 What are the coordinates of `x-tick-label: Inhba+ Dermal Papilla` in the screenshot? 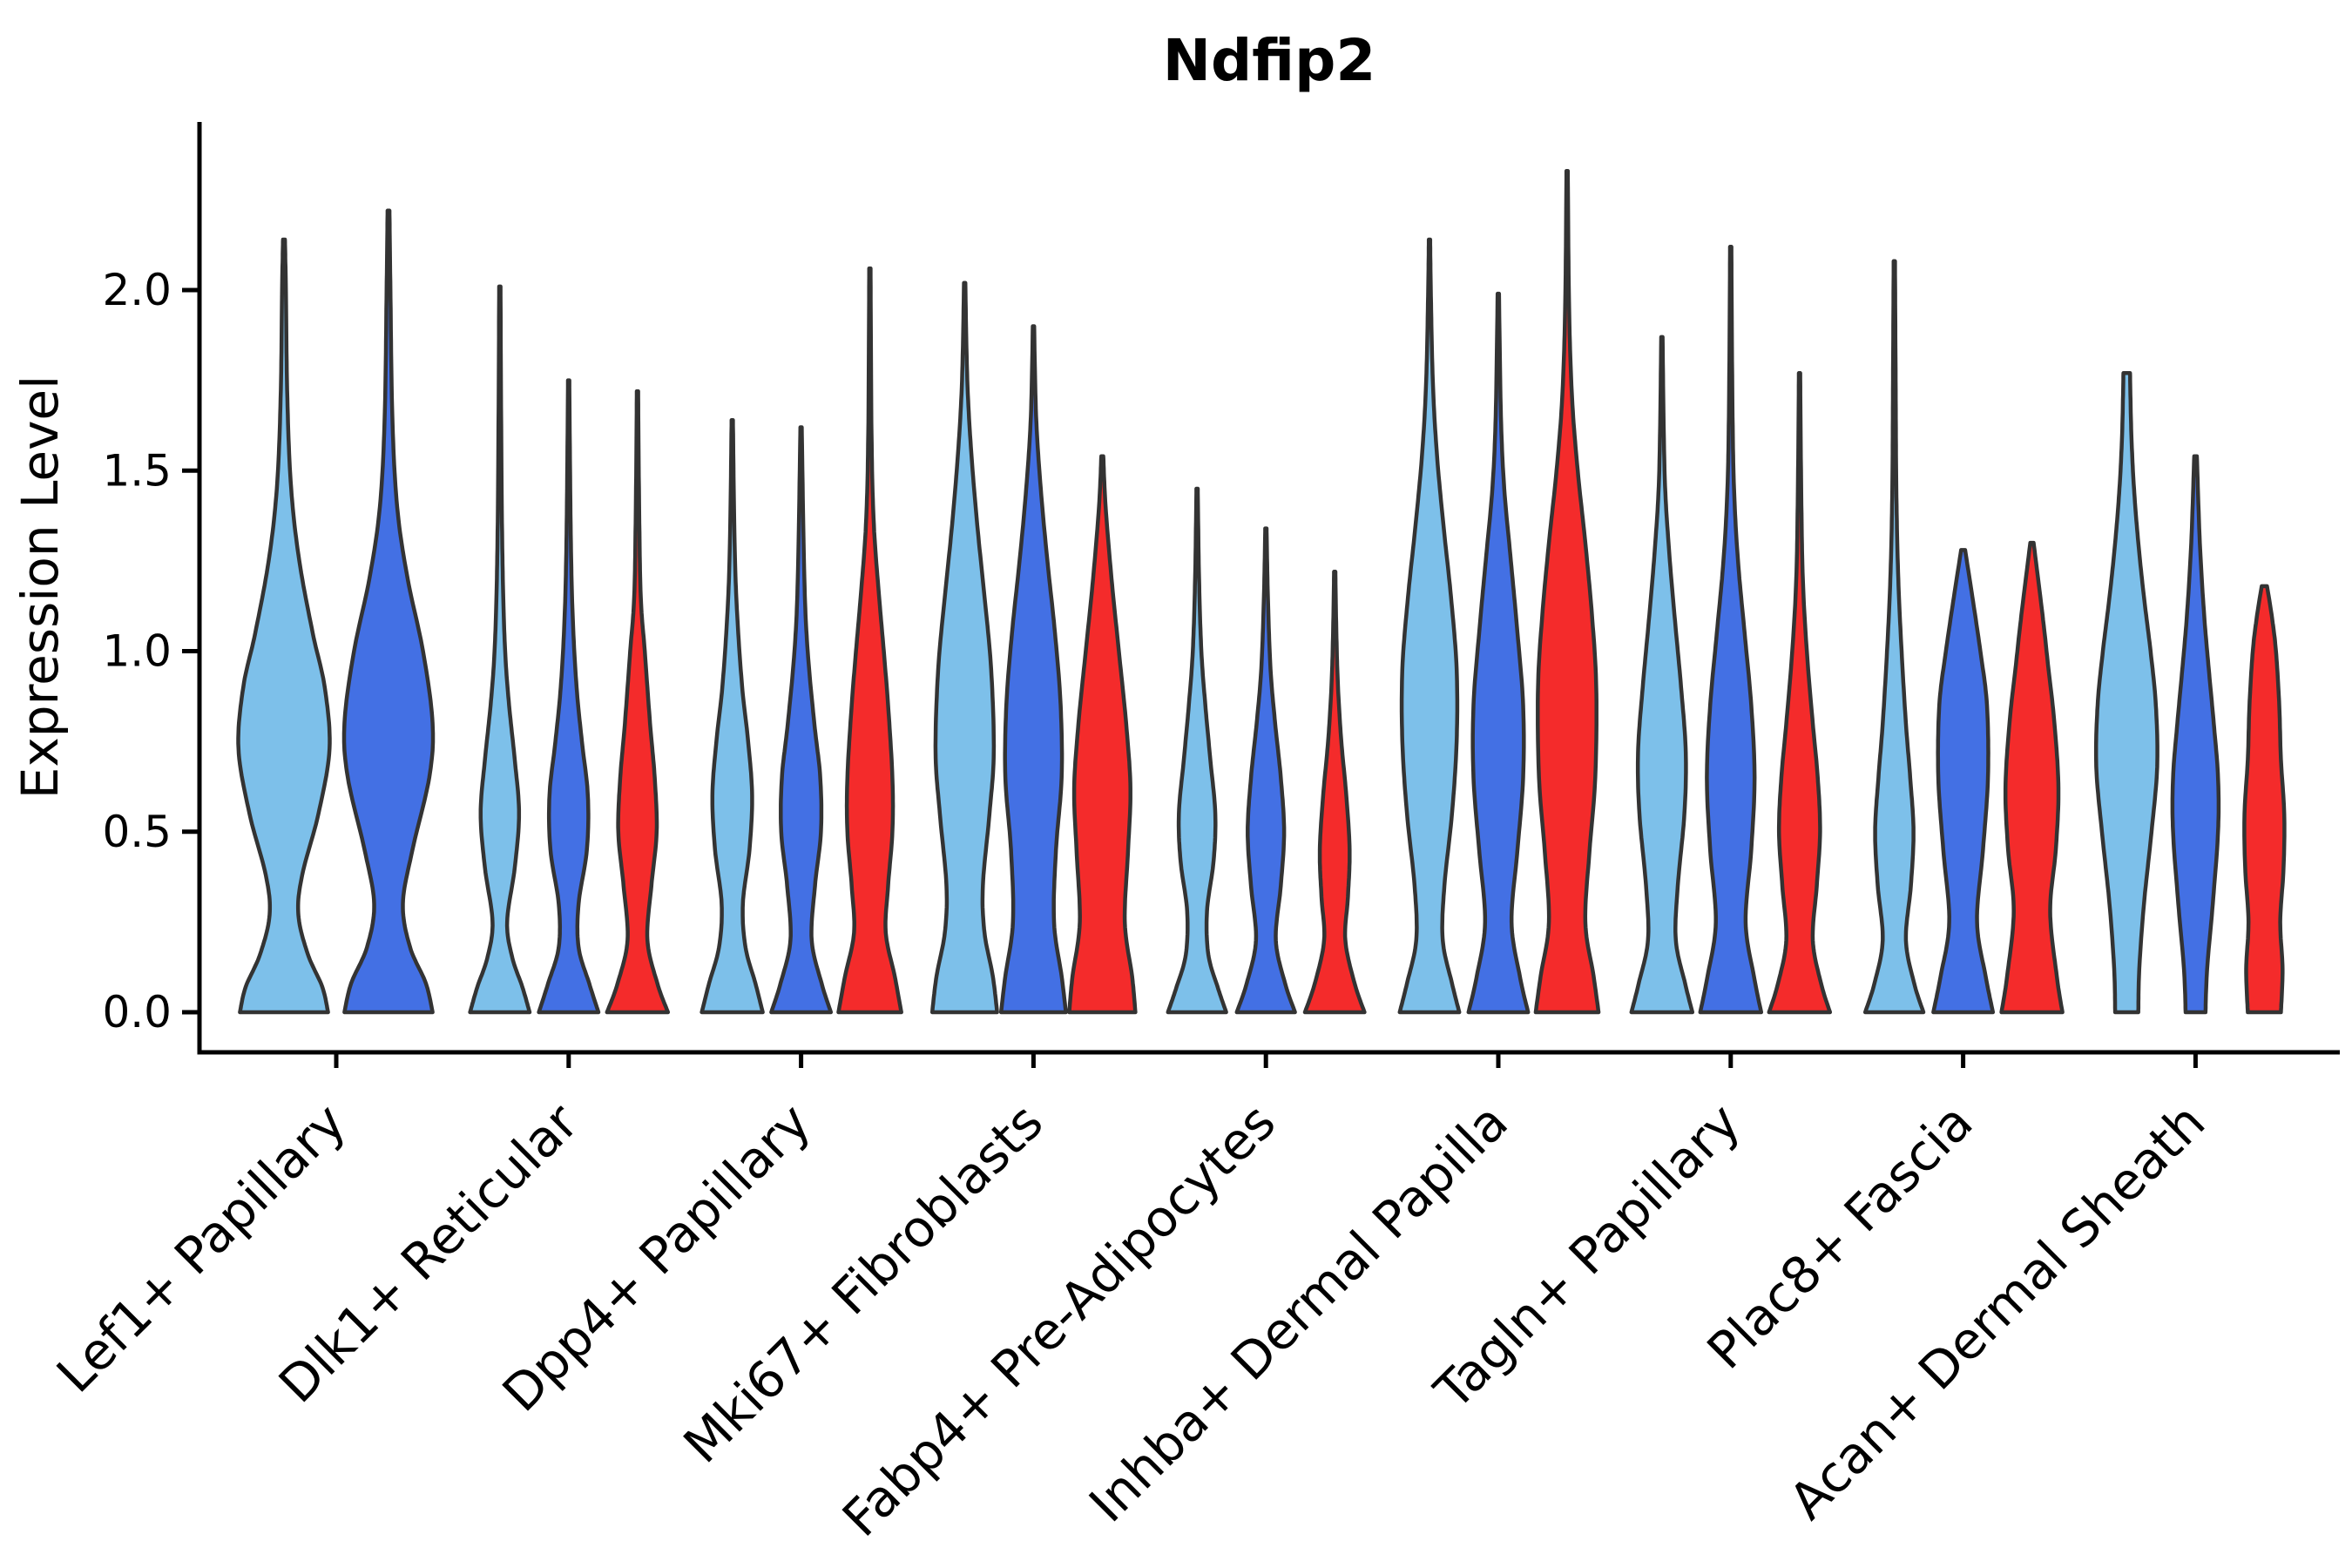 It's located at (1299, 1313).